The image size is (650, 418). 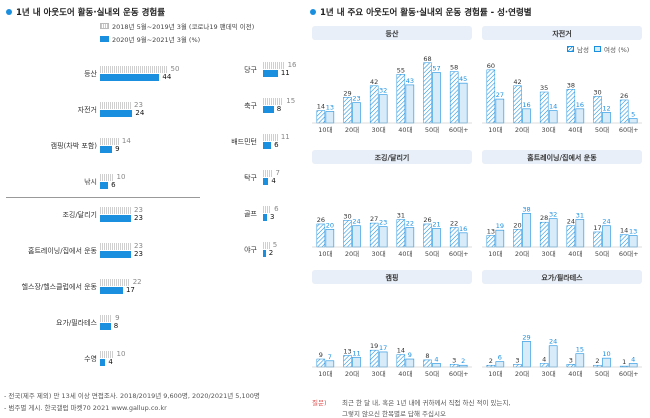 I want to click on bar-male-value: 24, so click(x=571, y=222).